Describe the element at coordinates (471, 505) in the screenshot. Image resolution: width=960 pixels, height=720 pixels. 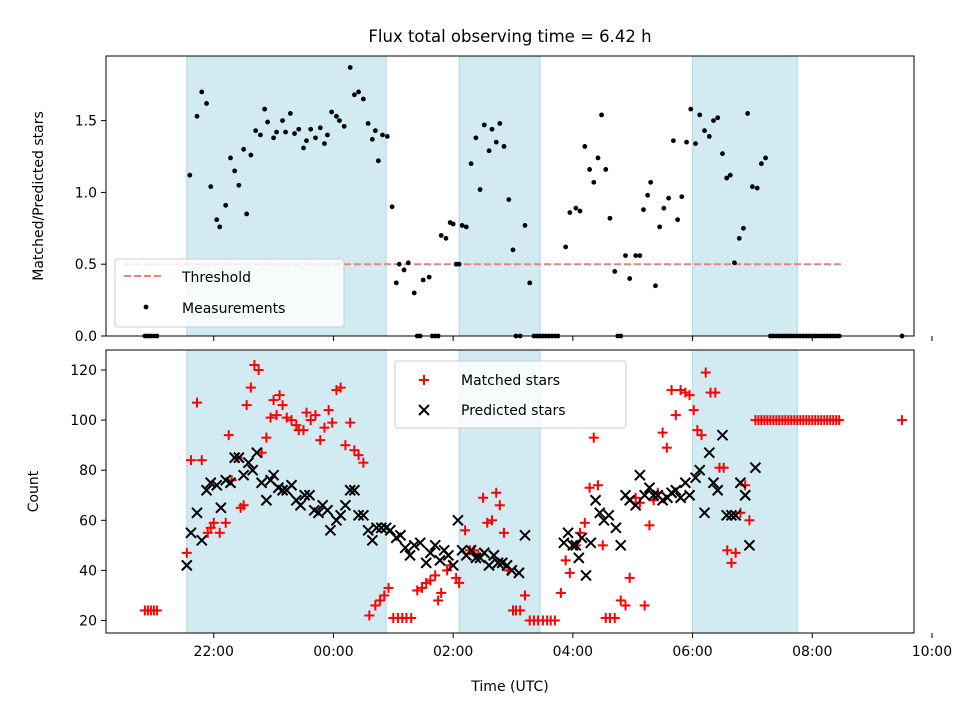
I see `predicted-stars-points` at that location.